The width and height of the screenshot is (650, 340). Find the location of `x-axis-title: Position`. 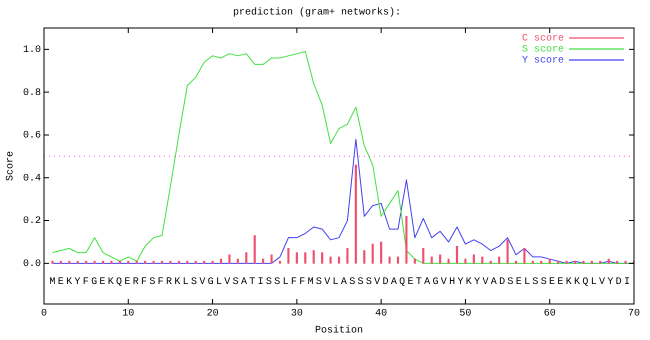

x-axis-title: Position is located at coordinates (339, 330).